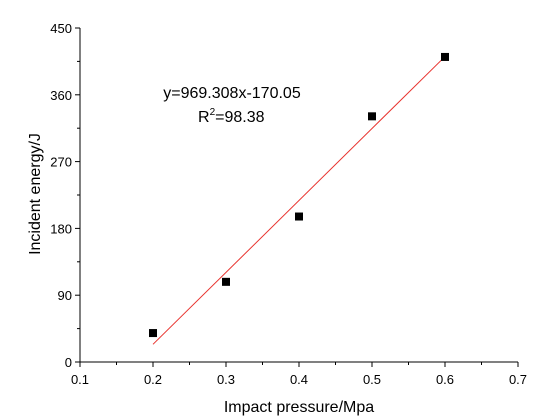  Describe the element at coordinates (204, 117) in the screenshot. I see `r-squared-symbol: R` at that location.